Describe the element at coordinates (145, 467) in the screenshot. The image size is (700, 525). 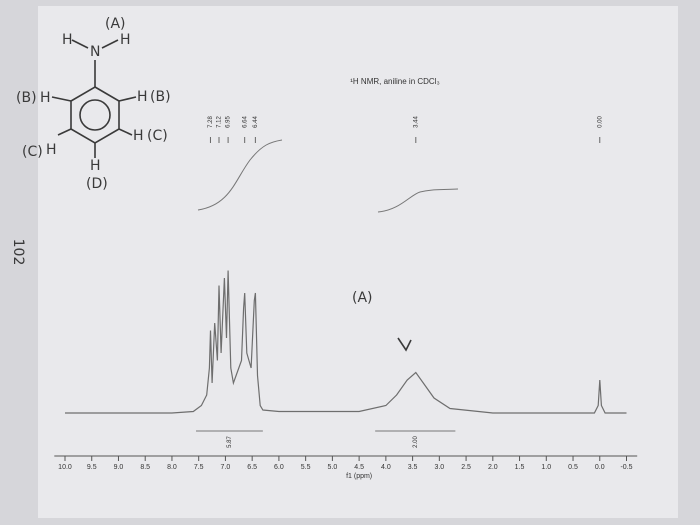
I see `x-tick-label: 8.5` at that location.